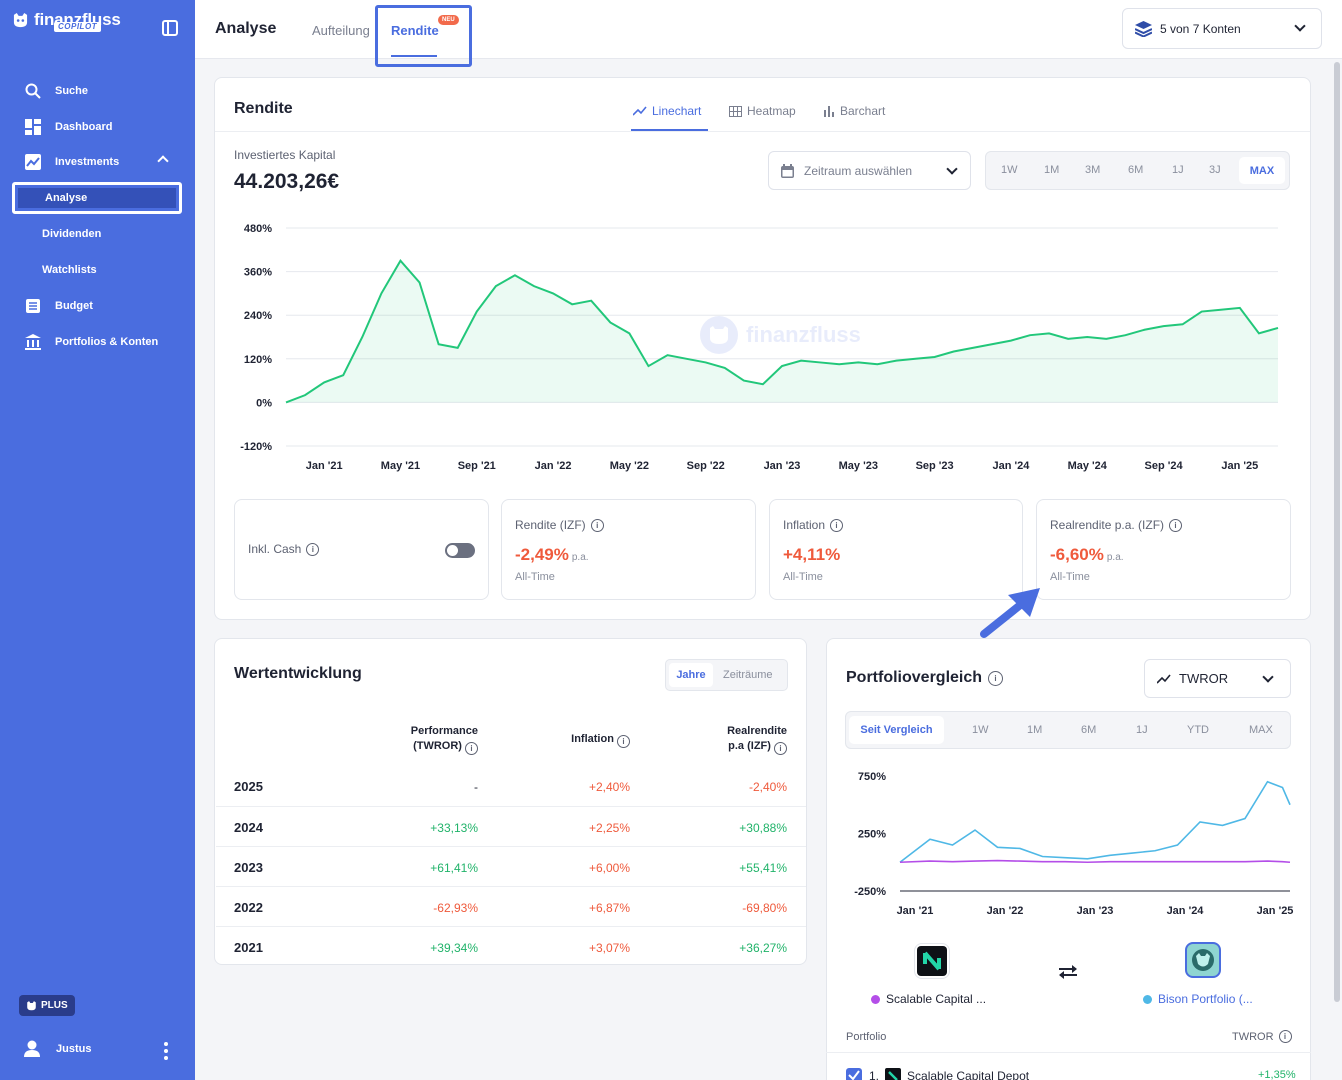 Image resolution: width=1342 pixels, height=1080 pixels. Describe the element at coordinates (706, 466) in the screenshot. I see `x-tick-label: Sep '22` at that location.